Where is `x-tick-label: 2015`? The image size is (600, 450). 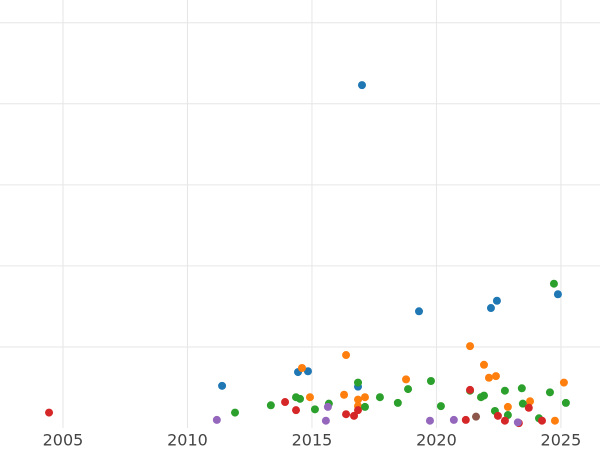 x-tick-label: 2015 is located at coordinates (312, 440).